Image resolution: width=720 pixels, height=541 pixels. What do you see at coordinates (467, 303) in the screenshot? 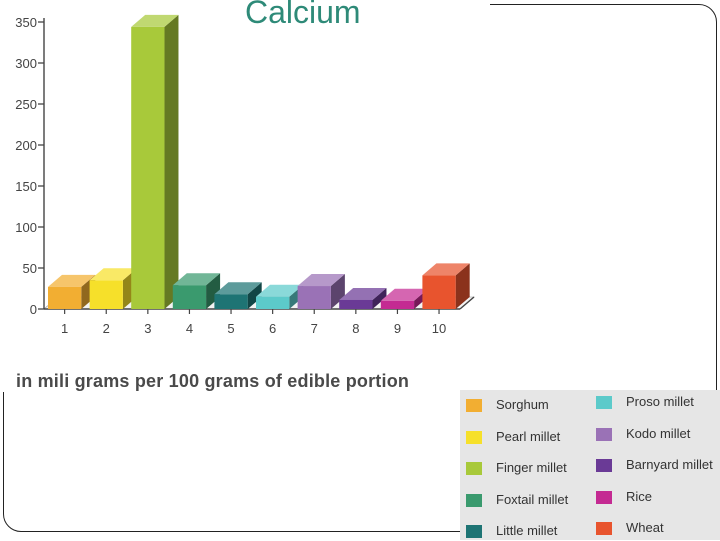
I see `x-axis-depth-line` at bounding box center [467, 303].